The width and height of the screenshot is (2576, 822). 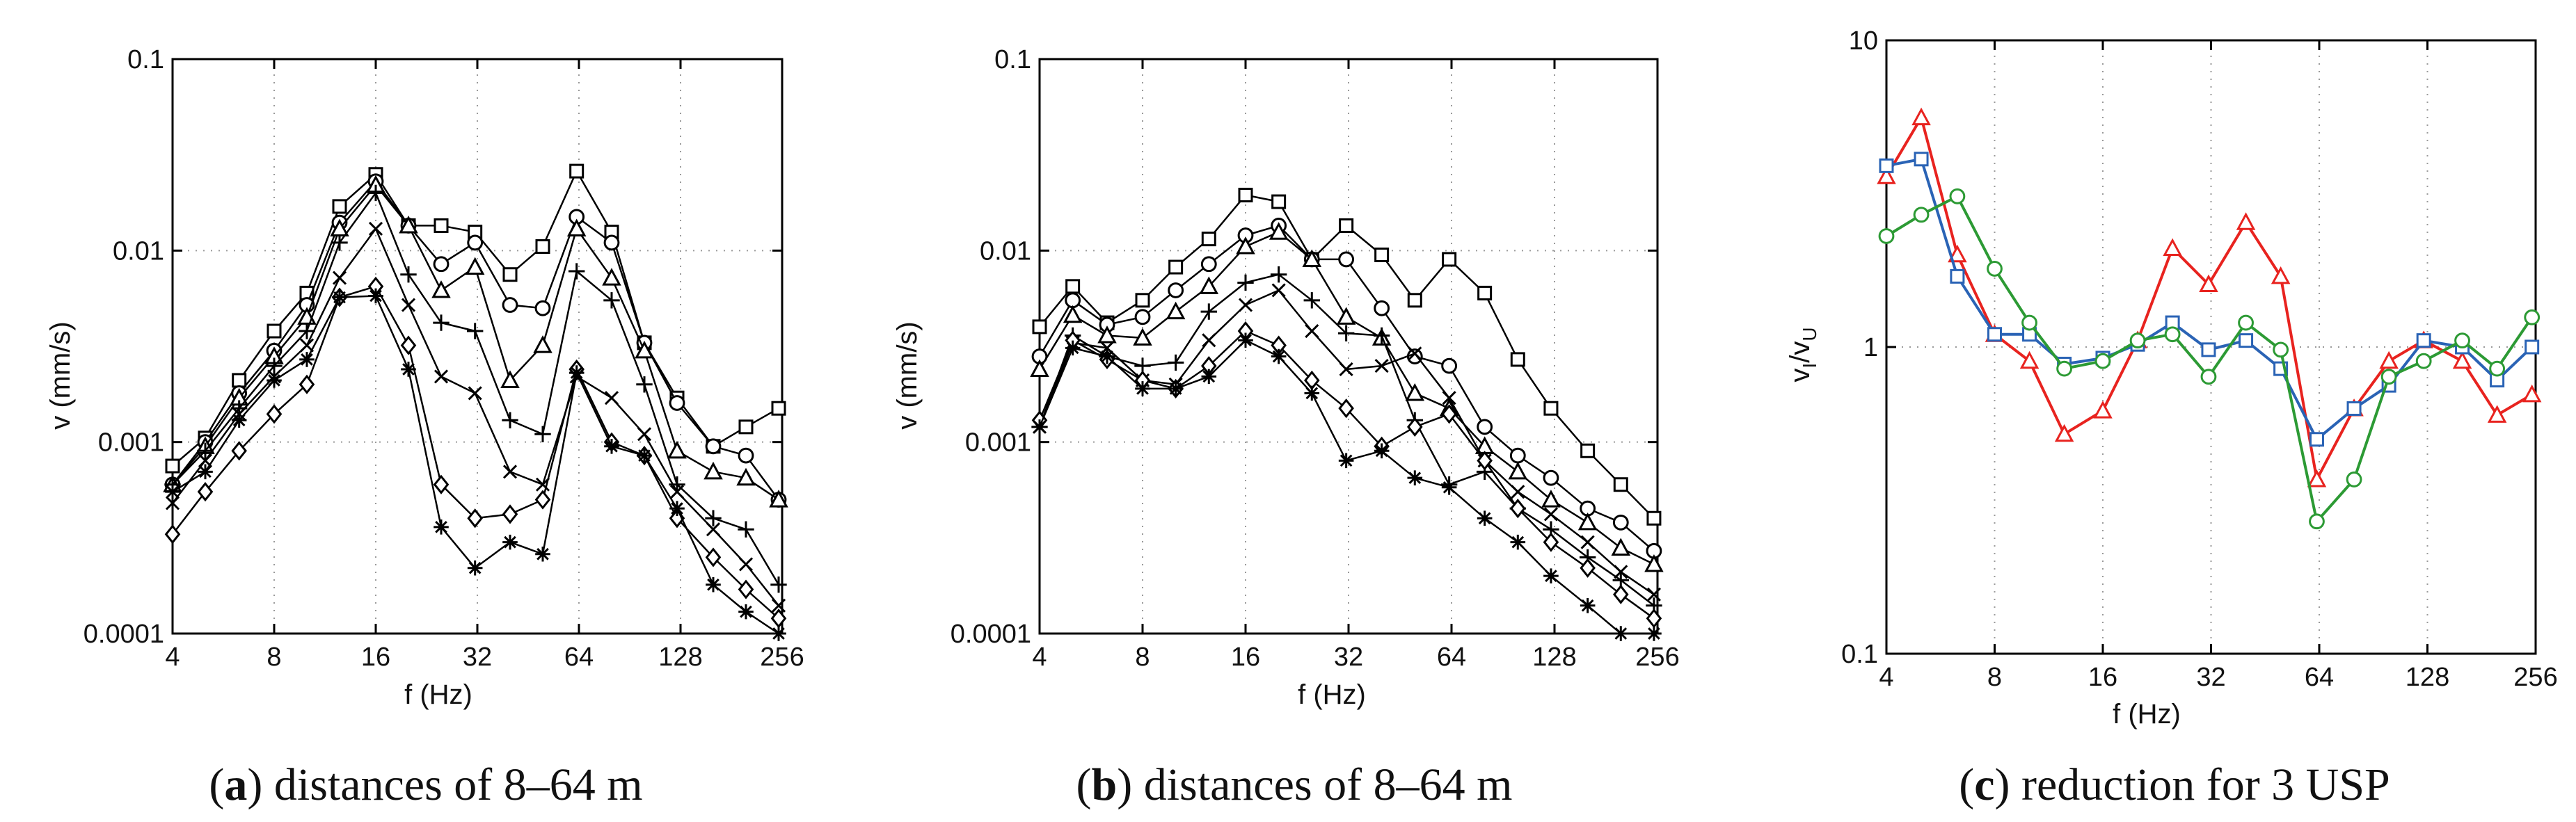 I want to click on x-axis-label-a: f (Hz), so click(x=438, y=694).